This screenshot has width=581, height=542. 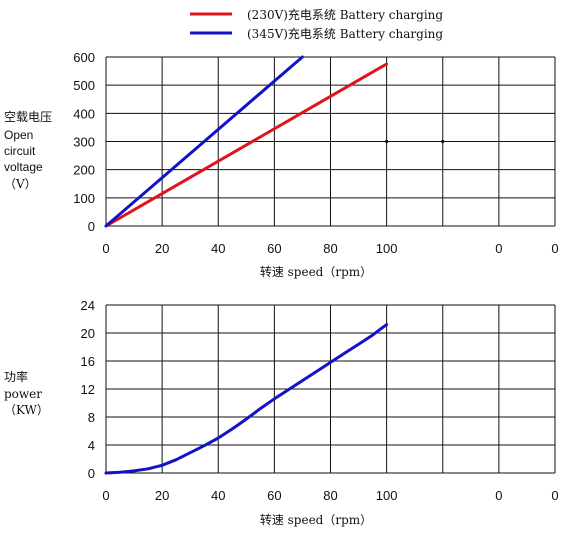 I want to click on voltage-x-tick-label: 40, so click(x=218, y=248).